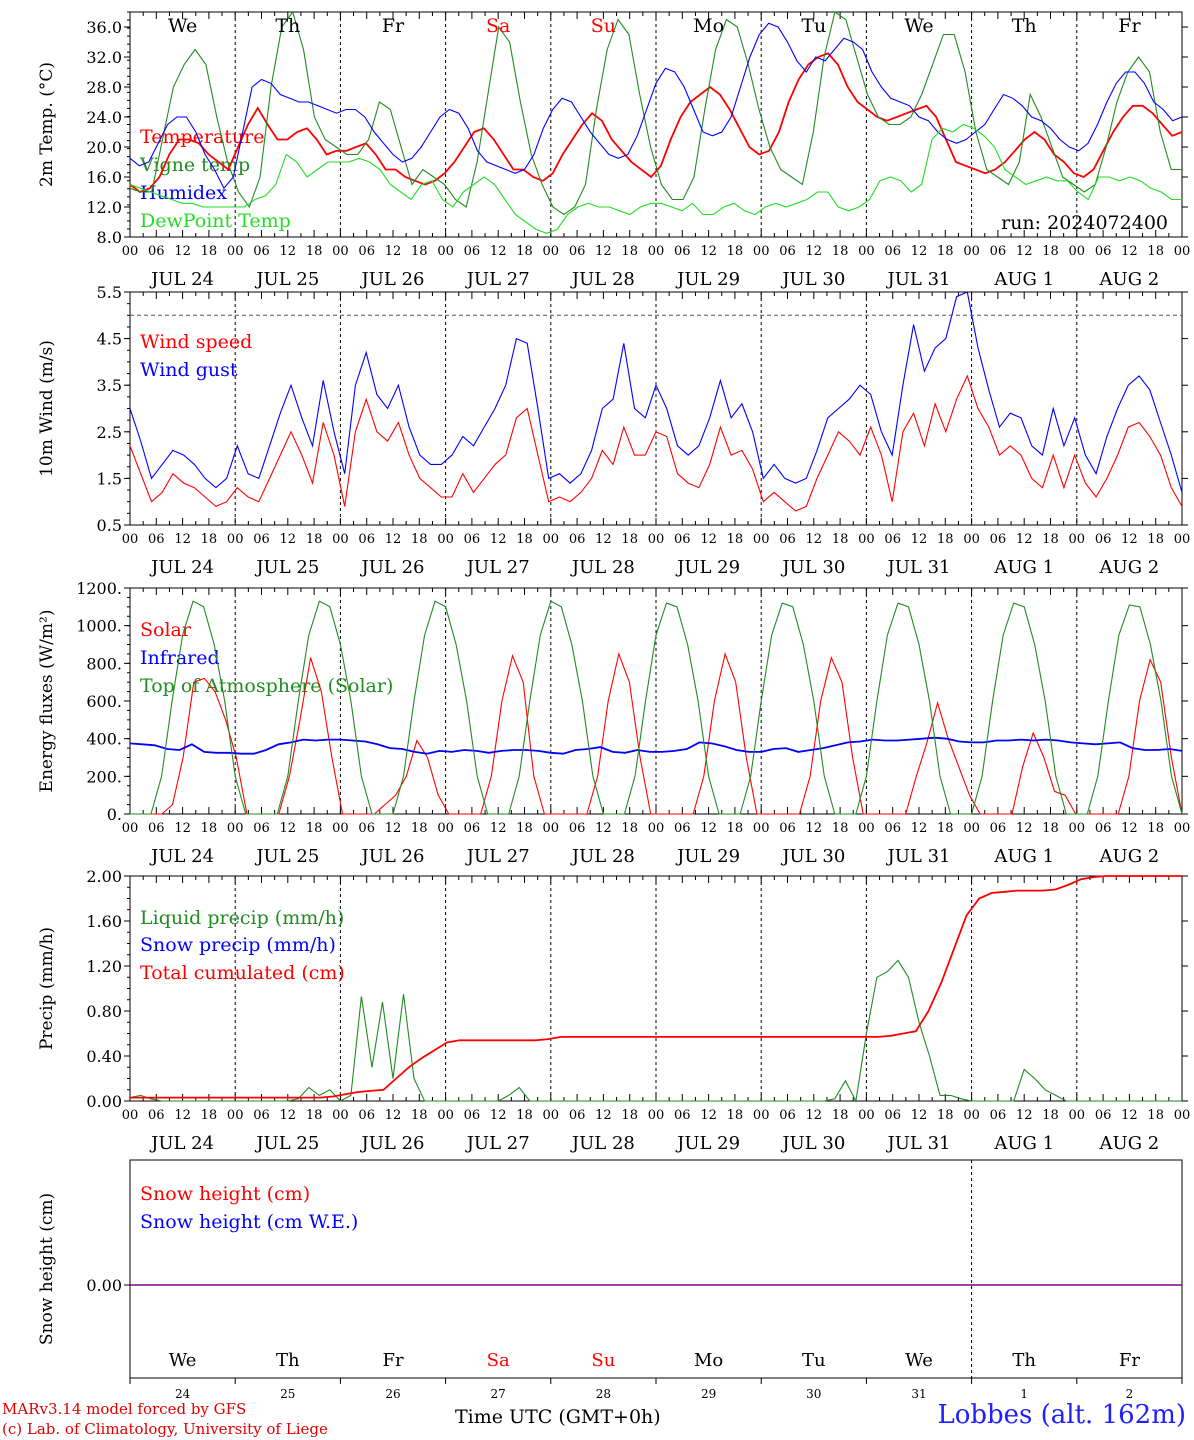 The height and width of the screenshot is (1440, 1194). What do you see at coordinates (109, 385) in the screenshot?
I see `y-tick-label: 3.5` at bounding box center [109, 385].